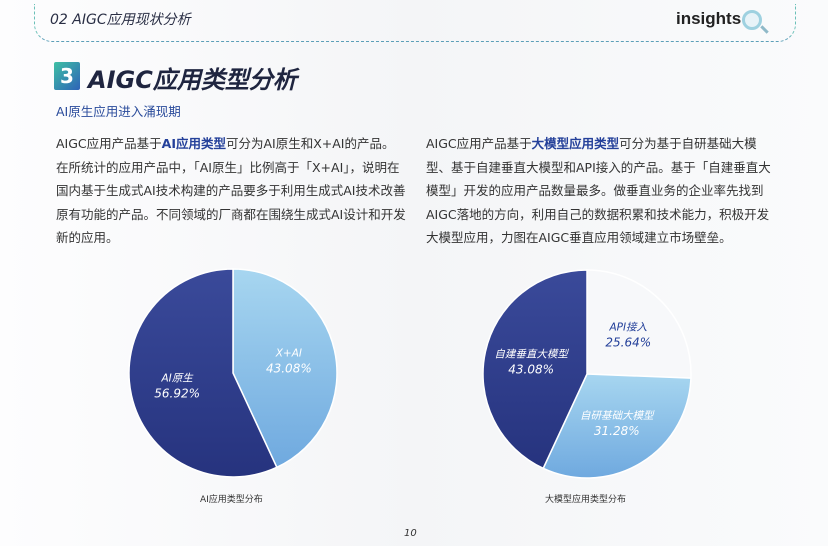 This screenshot has height=546, width=828. What do you see at coordinates (118, 111) in the screenshot?
I see `page-subtitle: AI原生应用进入涌现期` at bounding box center [118, 111].